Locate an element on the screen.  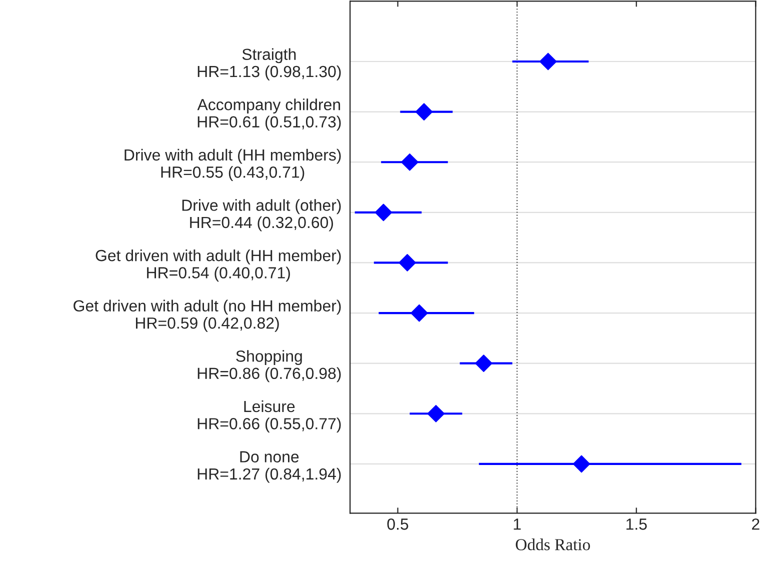
x-tick-label: 1.5 is located at coordinates (636, 524).